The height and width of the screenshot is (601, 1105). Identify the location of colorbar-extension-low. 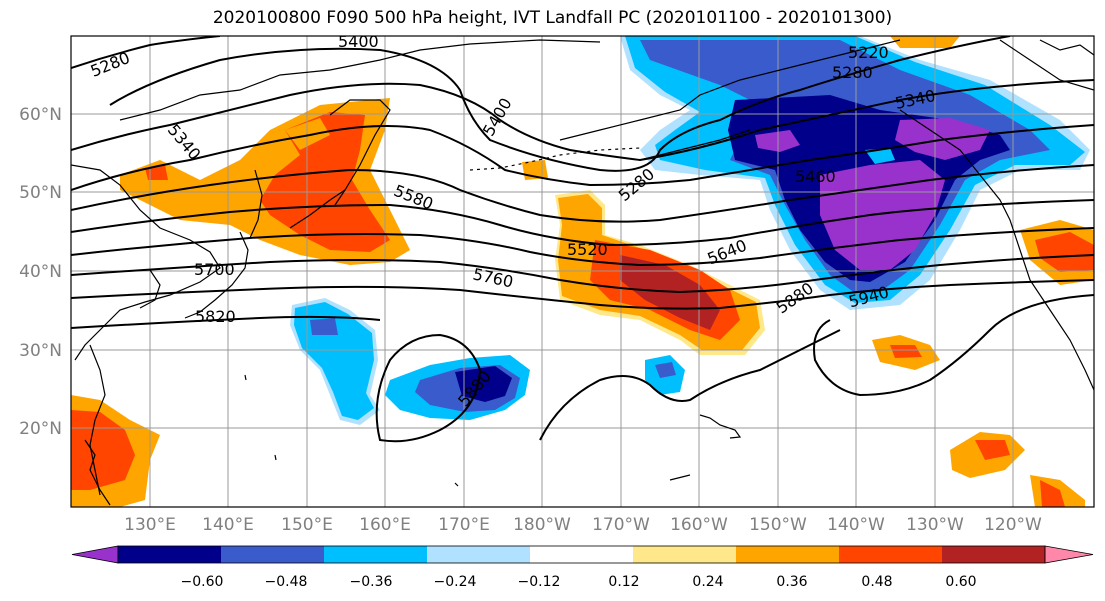
(95, 554).